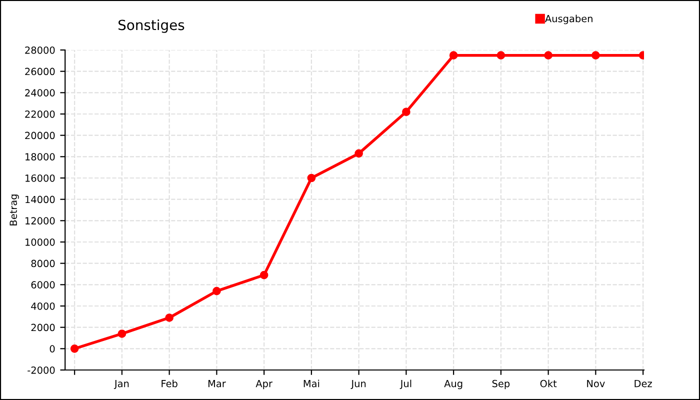  I want to click on x-tick-label: Mai, so click(312, 384).